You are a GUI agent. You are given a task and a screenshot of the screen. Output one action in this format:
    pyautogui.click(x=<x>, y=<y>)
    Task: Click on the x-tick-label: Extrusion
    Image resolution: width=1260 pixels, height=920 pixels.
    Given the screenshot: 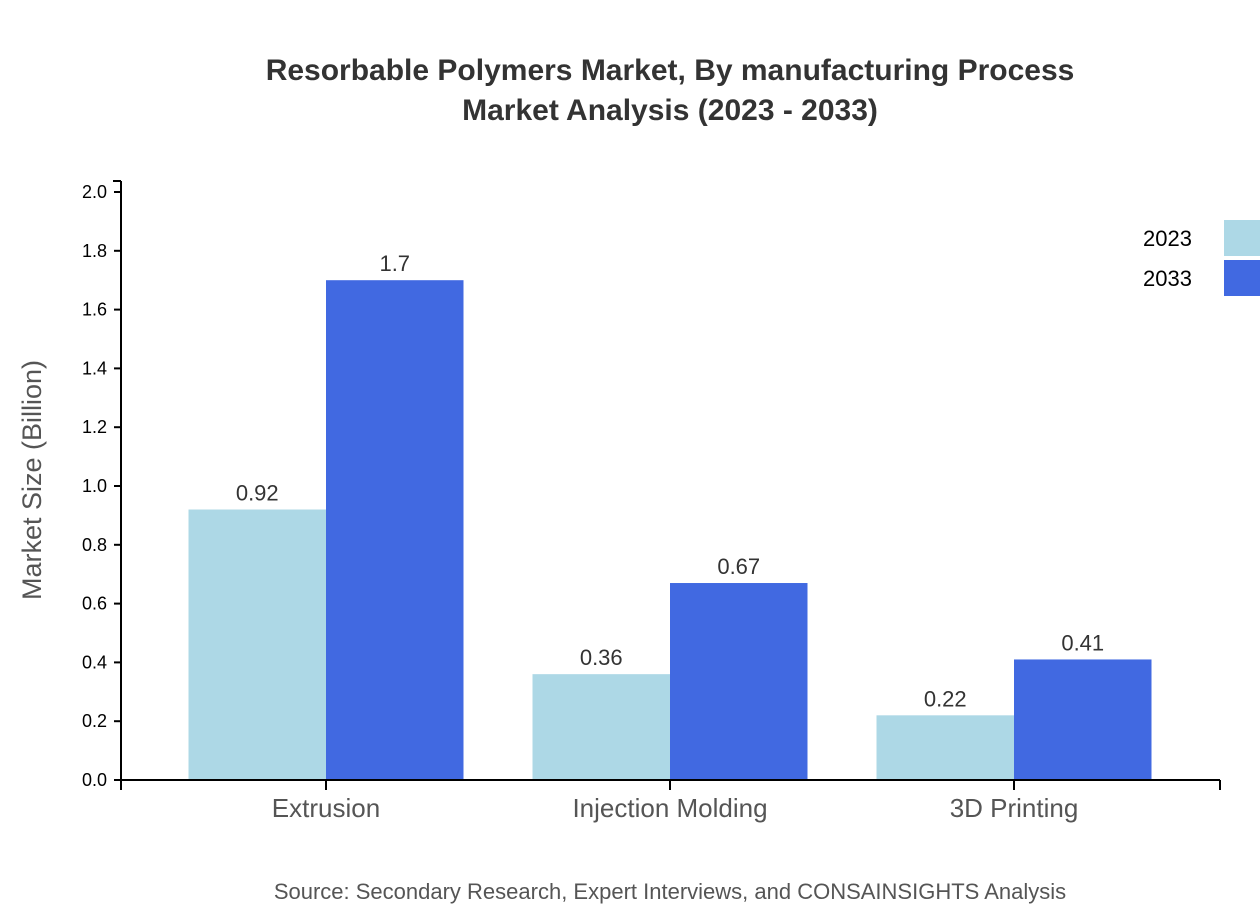 What is the action you would take?
    pyautogui.click(x=326, y=808)
    